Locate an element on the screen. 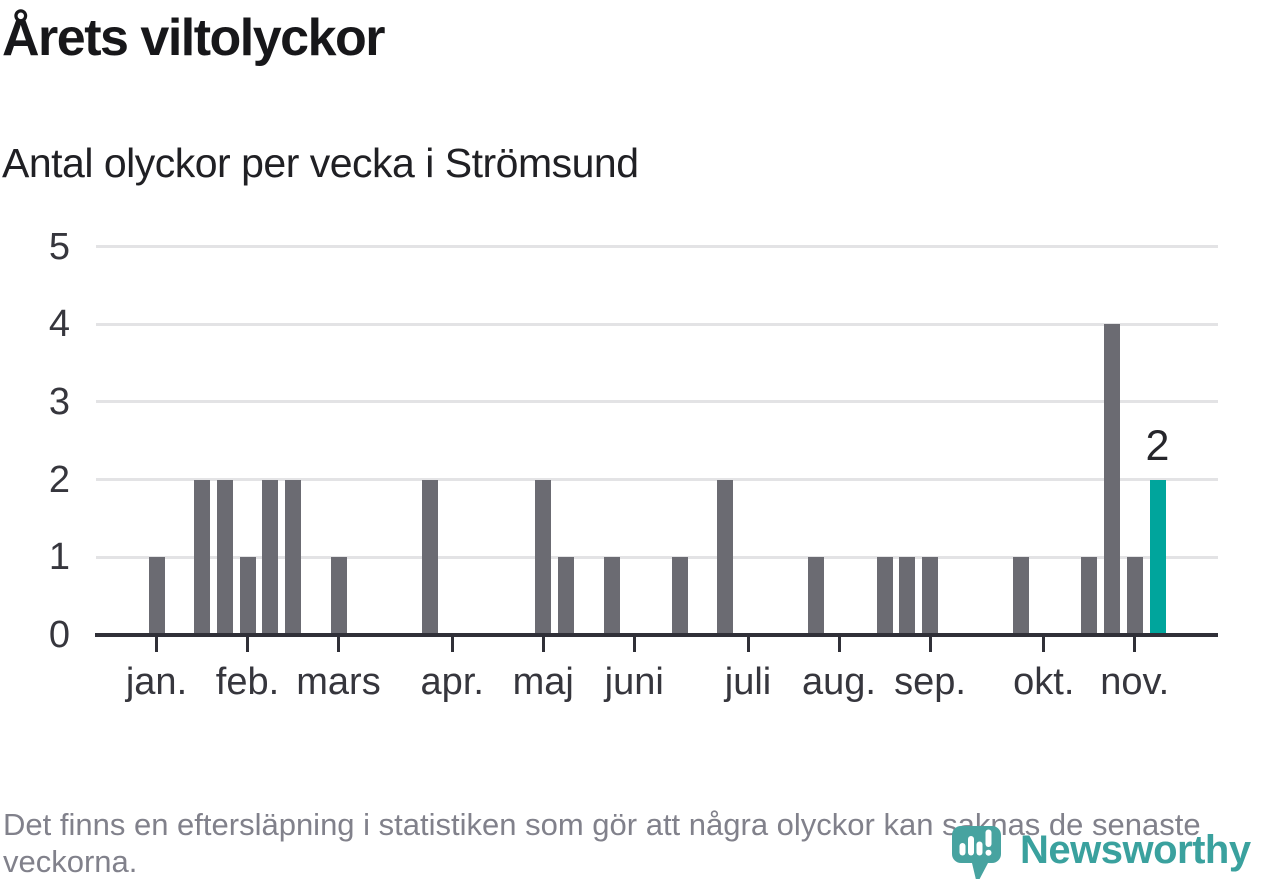 The image size is (1262, 879). highlight-value-label: 2 is located at coordinates (1157, 446).